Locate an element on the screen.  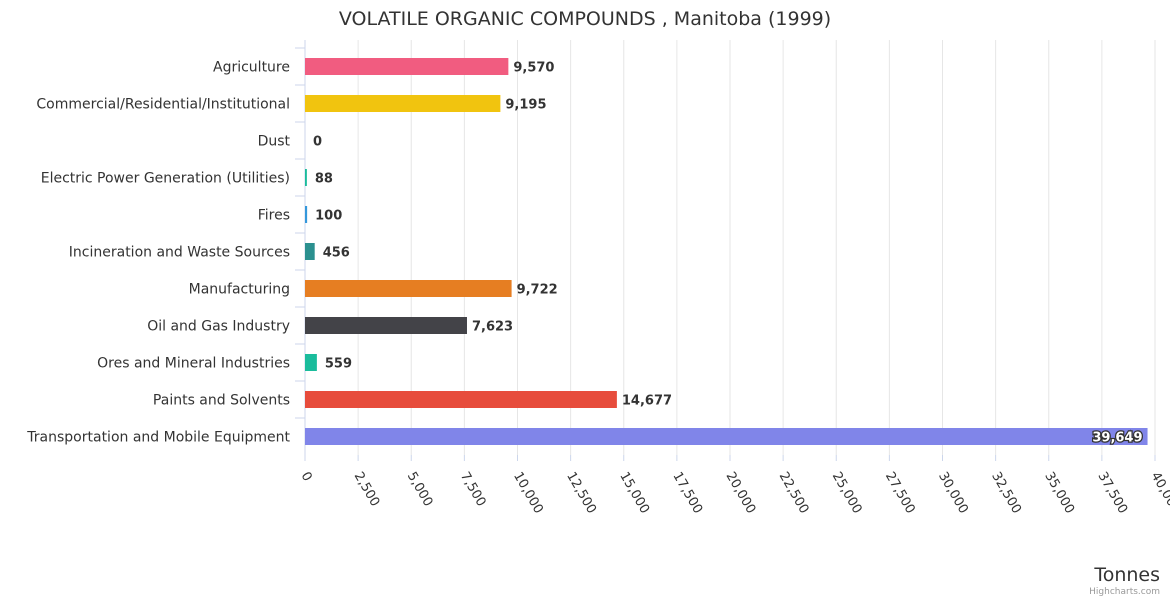
x-tick-label: 12,500 is located at coordinates (581, 493).